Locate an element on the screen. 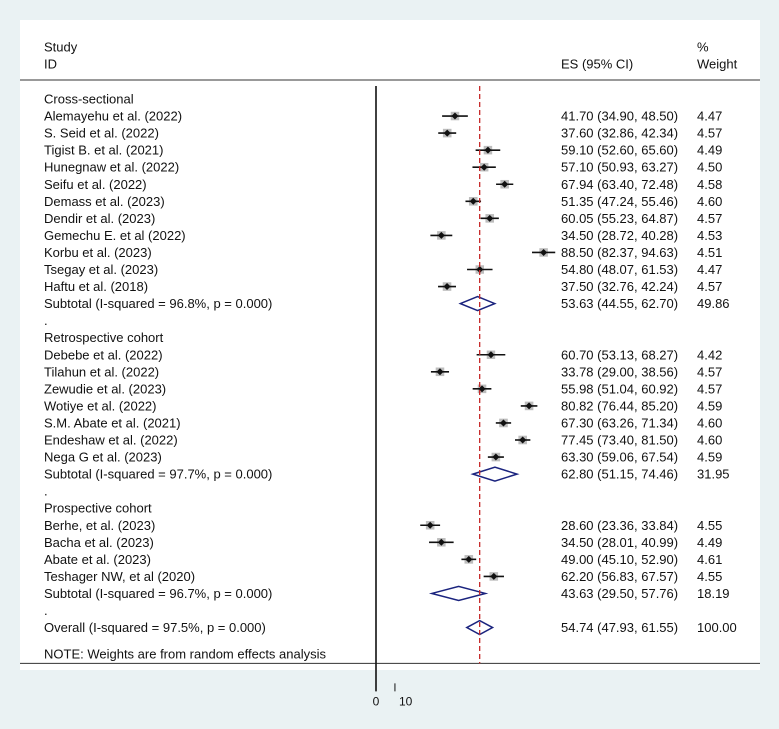 The width and height of the screenshot is (779, 729). study-weight: 4.53 is located at coordinates (709, 235).